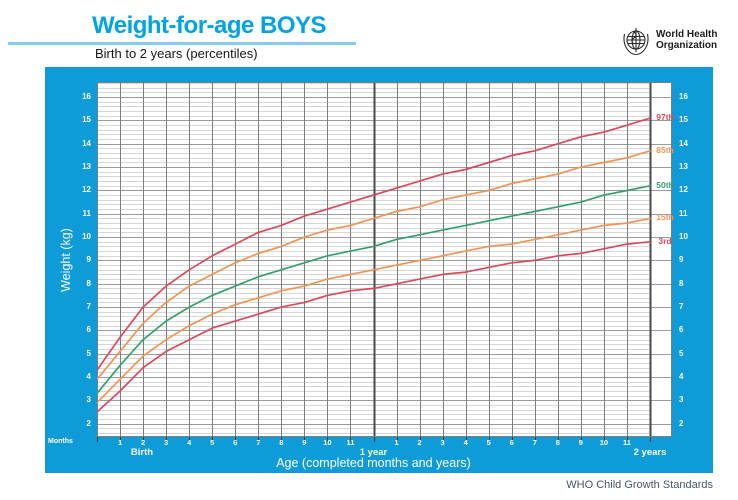  What do you see at coordinates (557, 442) in the screenshot?
I see `month-label-20: 8` at bounding box center [557, 442].